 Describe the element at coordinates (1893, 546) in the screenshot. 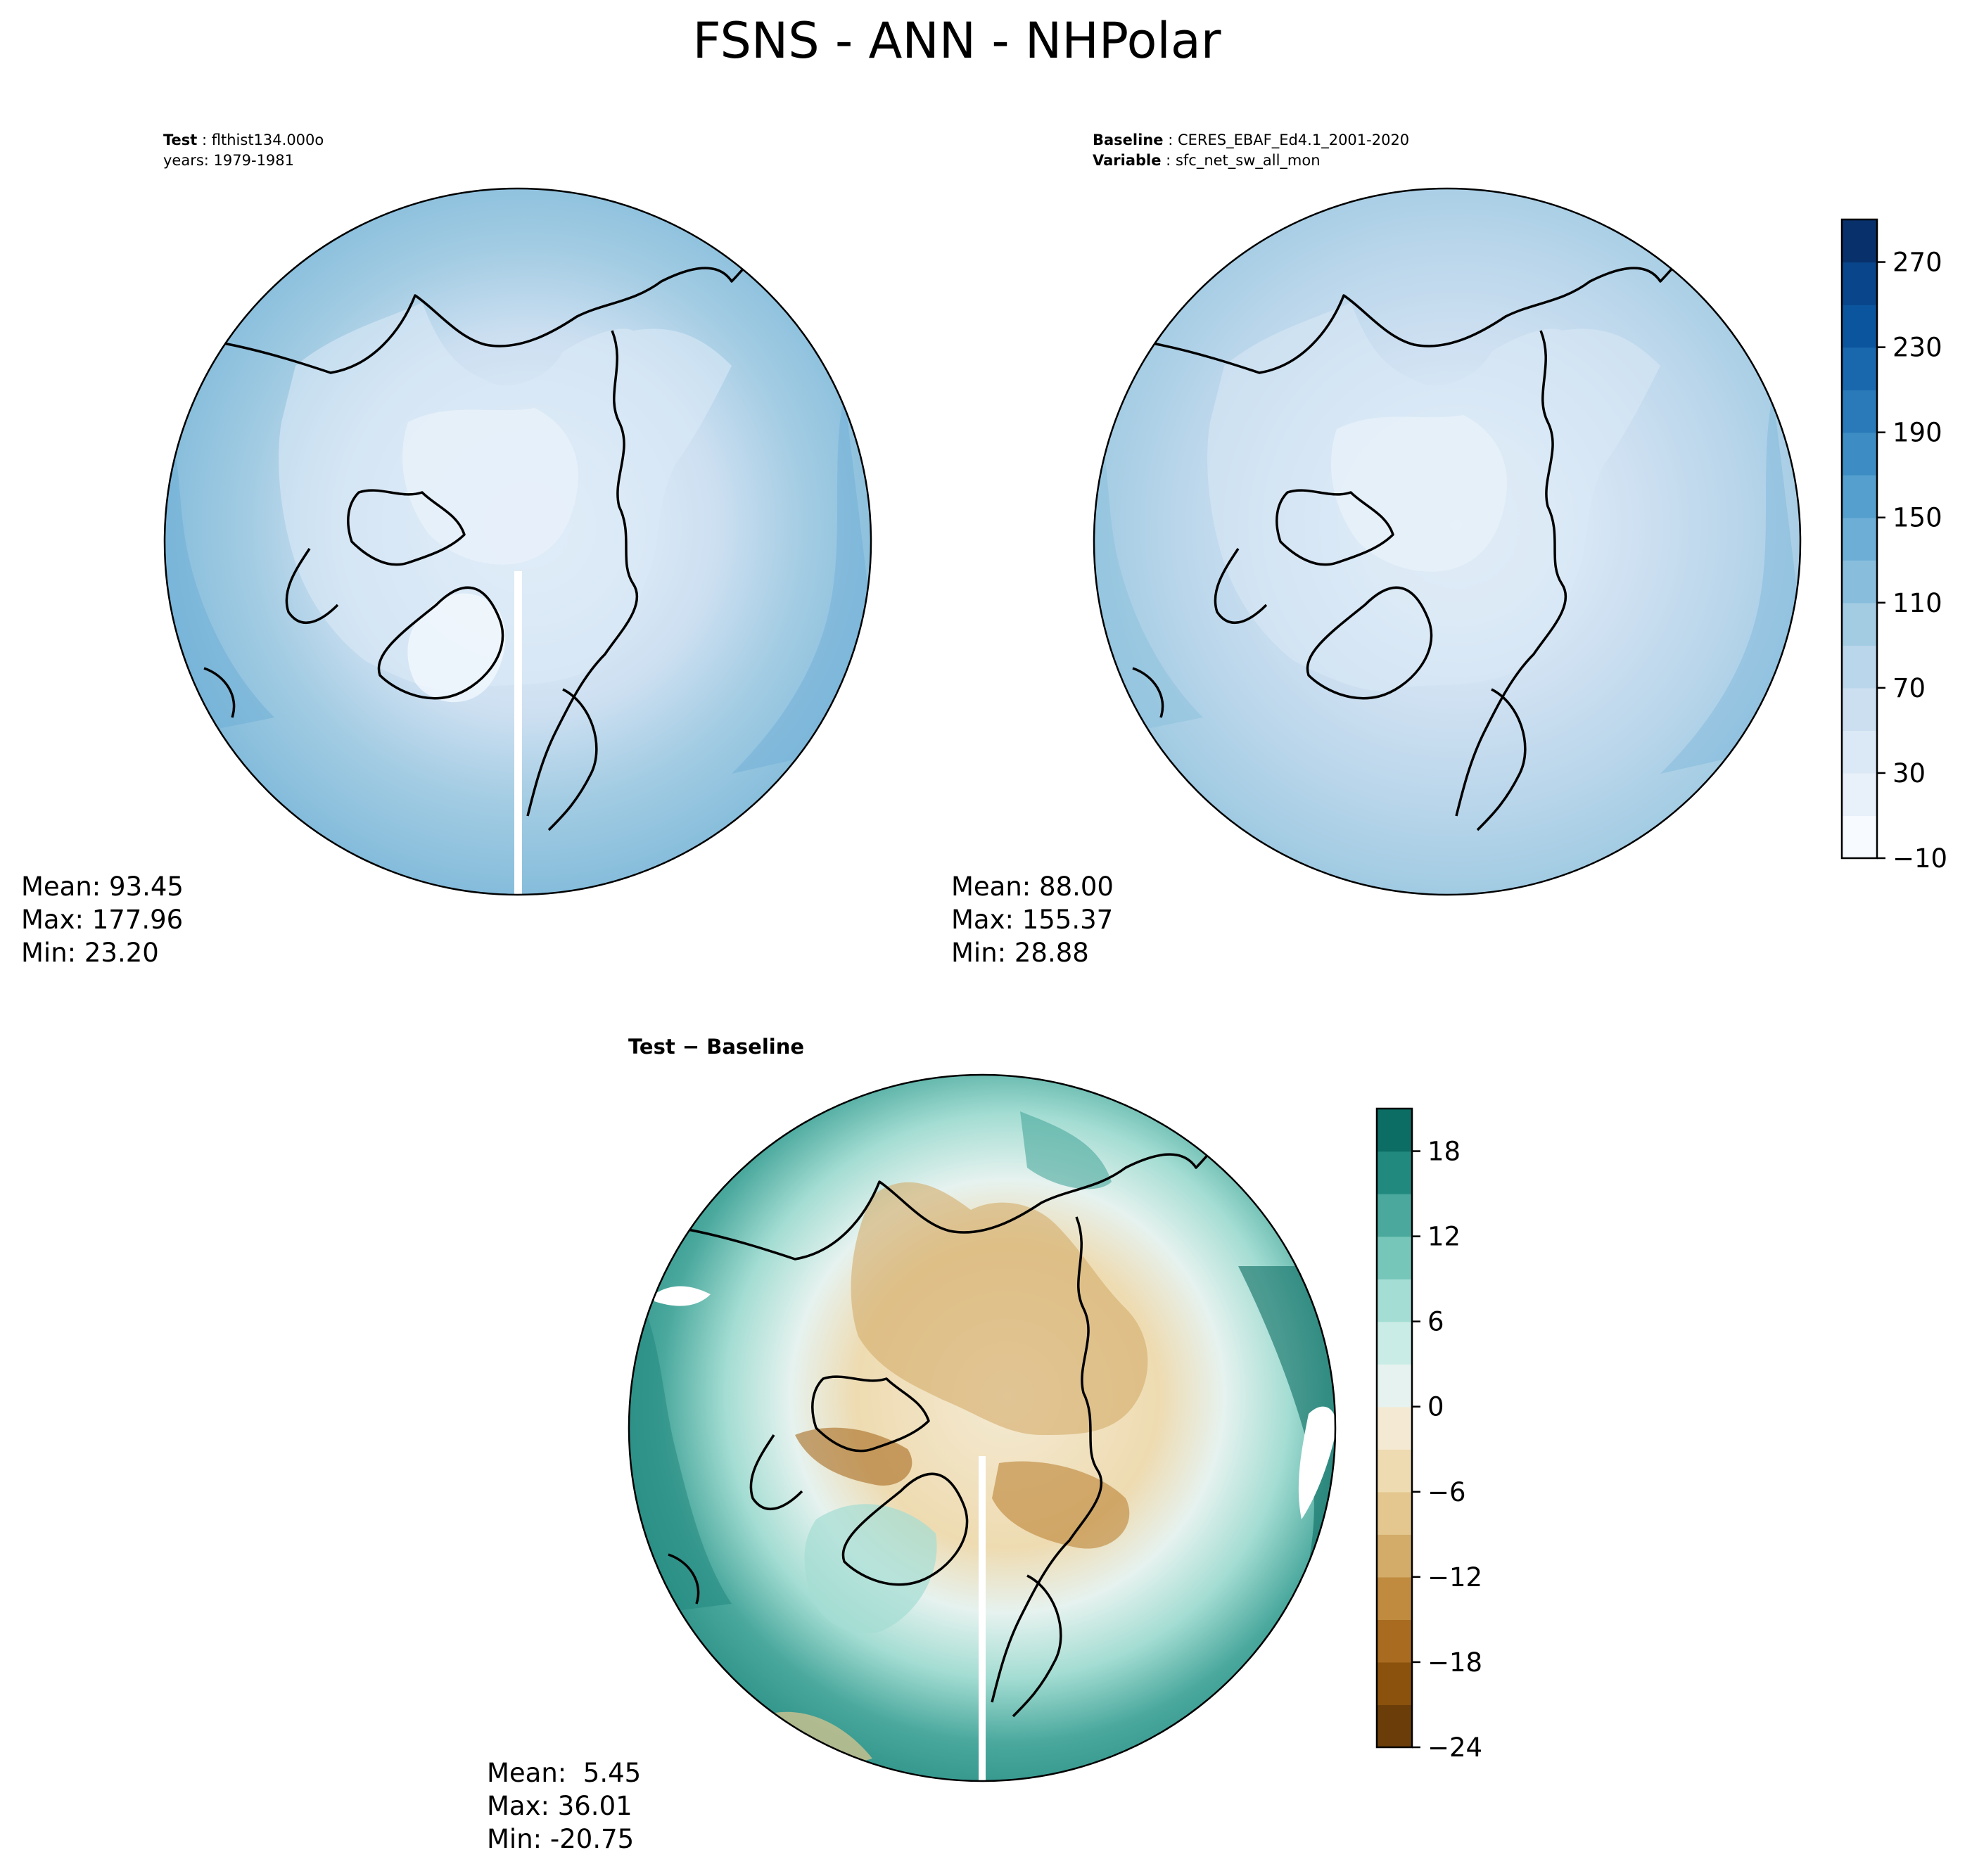

I see `main-colorbar: −10 30 70 110 150 190 230 270` at that location.